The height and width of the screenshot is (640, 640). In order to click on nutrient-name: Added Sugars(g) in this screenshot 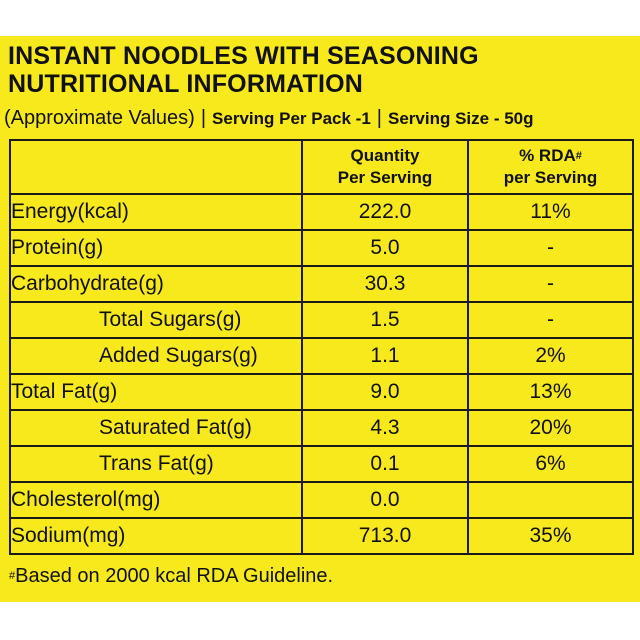, I will do `click(156, 356)`.